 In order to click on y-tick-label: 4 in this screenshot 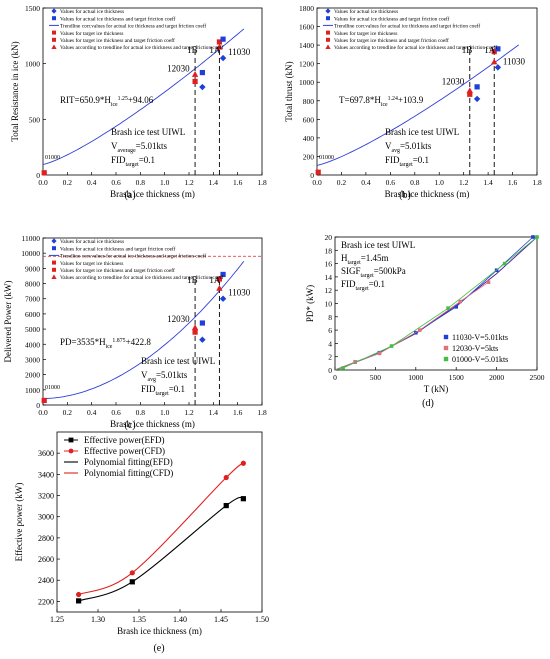, I will do `click(330, 343)`.